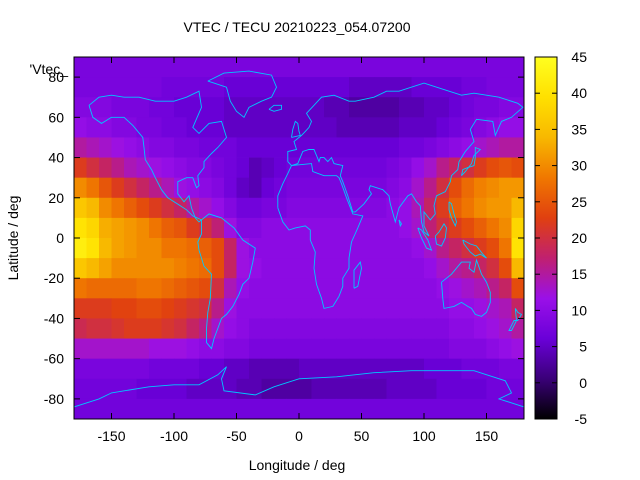 The width and height of the screenshot is (640, 480). What do you see at coordinates (579, 274) in the screenshot?
I see `colorbar-tick-label: 15` at bounding box center [579, 274].